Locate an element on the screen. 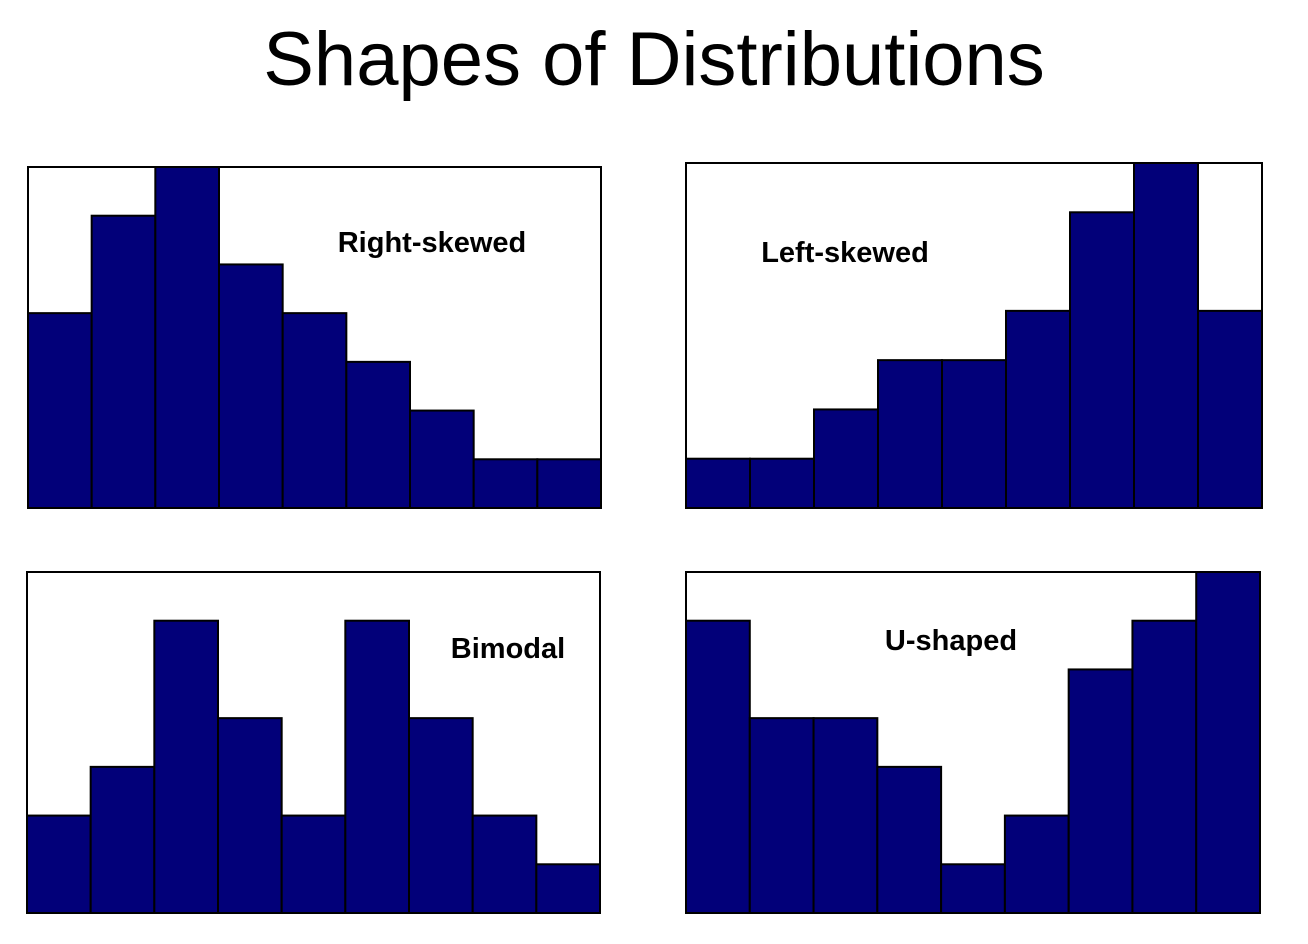  panel-label-u-shaped: U-shaped is located at coordinates (951, 641).